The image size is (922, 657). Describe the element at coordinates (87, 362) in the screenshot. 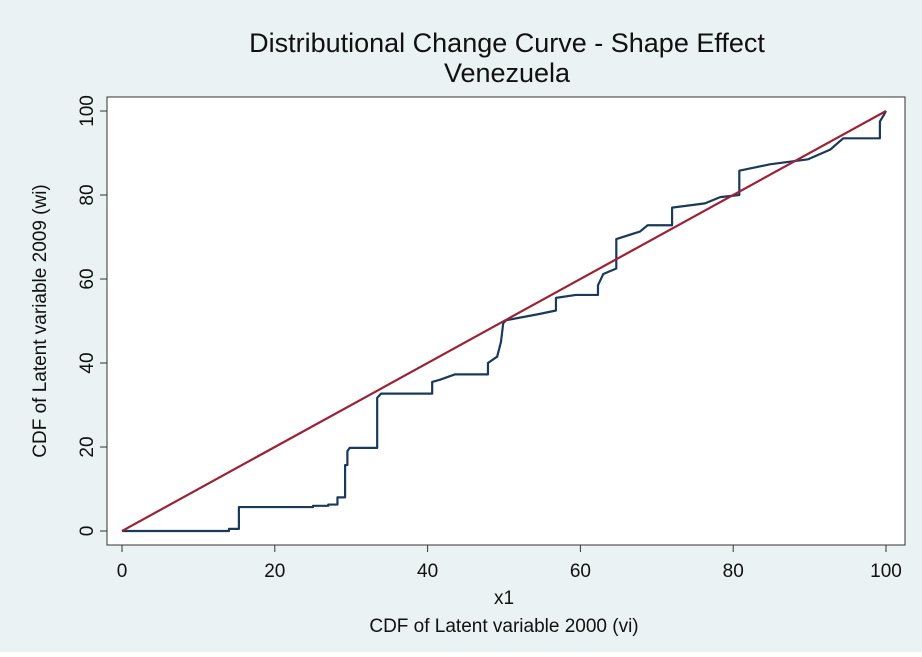

I see `y-tick-label: 40` at that location.